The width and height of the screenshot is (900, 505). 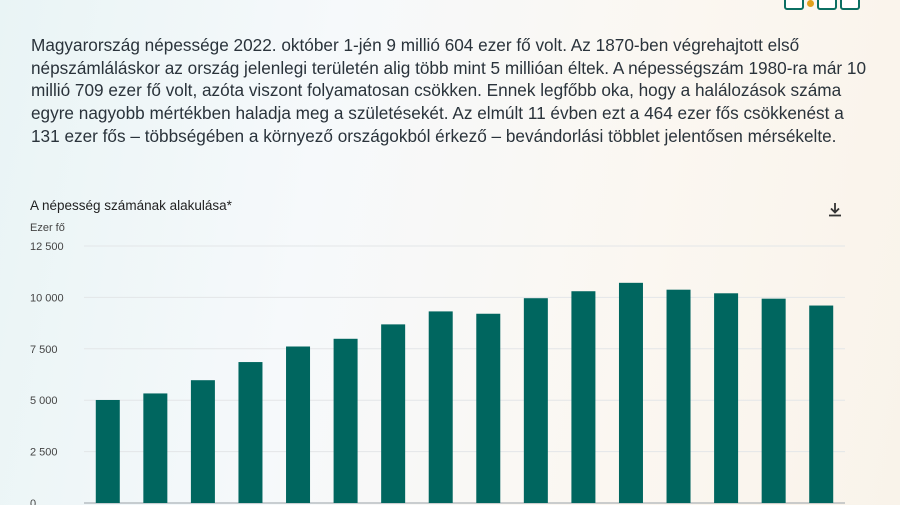 I want to click on y-tick-label: 0, so click(x=33, y=501).